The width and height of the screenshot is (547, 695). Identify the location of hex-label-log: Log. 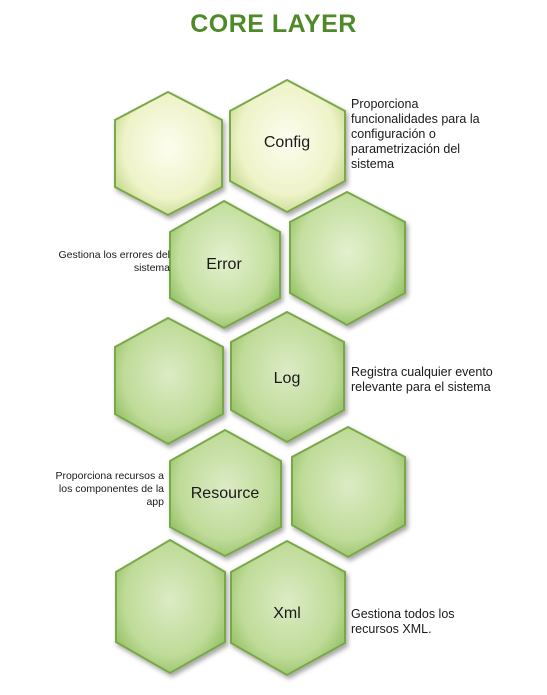
(287, 378).